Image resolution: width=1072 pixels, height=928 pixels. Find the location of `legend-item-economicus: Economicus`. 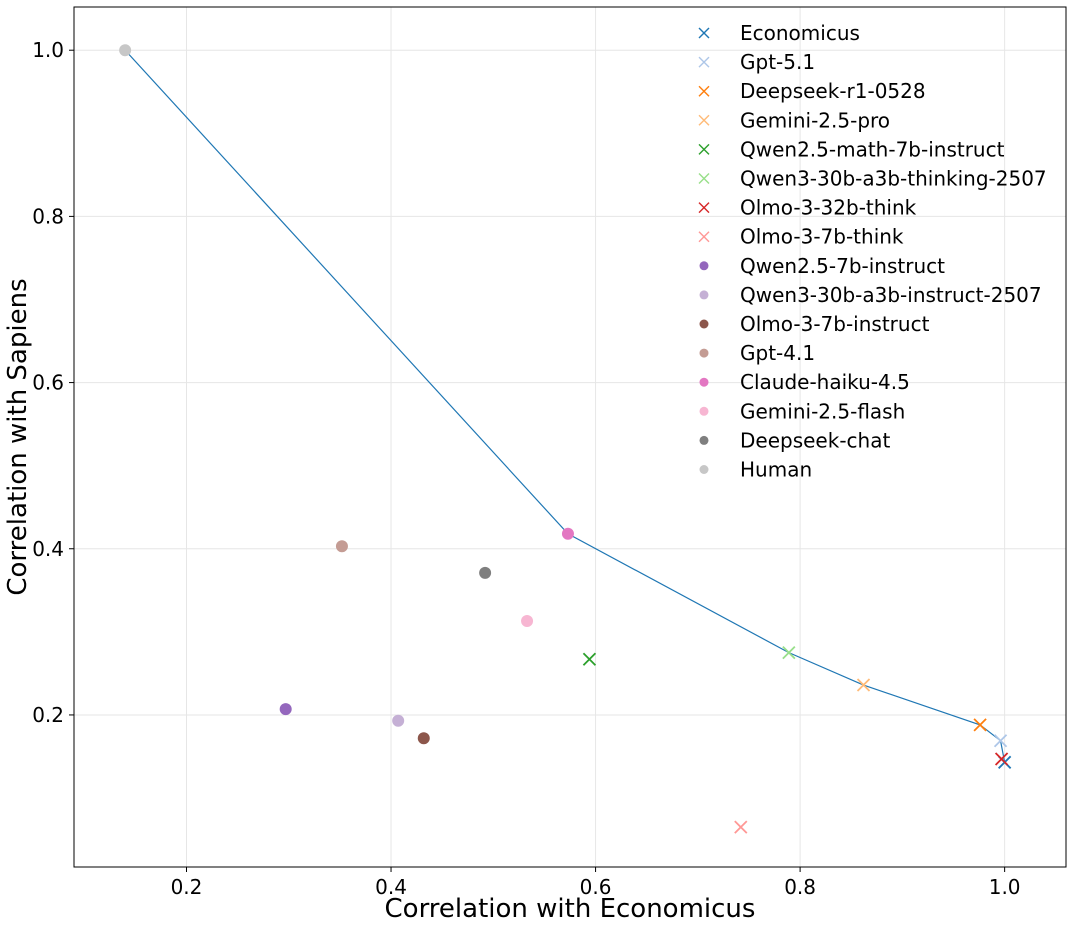

legend-item-economicus: Economicus is located at coordinates (779, 33).